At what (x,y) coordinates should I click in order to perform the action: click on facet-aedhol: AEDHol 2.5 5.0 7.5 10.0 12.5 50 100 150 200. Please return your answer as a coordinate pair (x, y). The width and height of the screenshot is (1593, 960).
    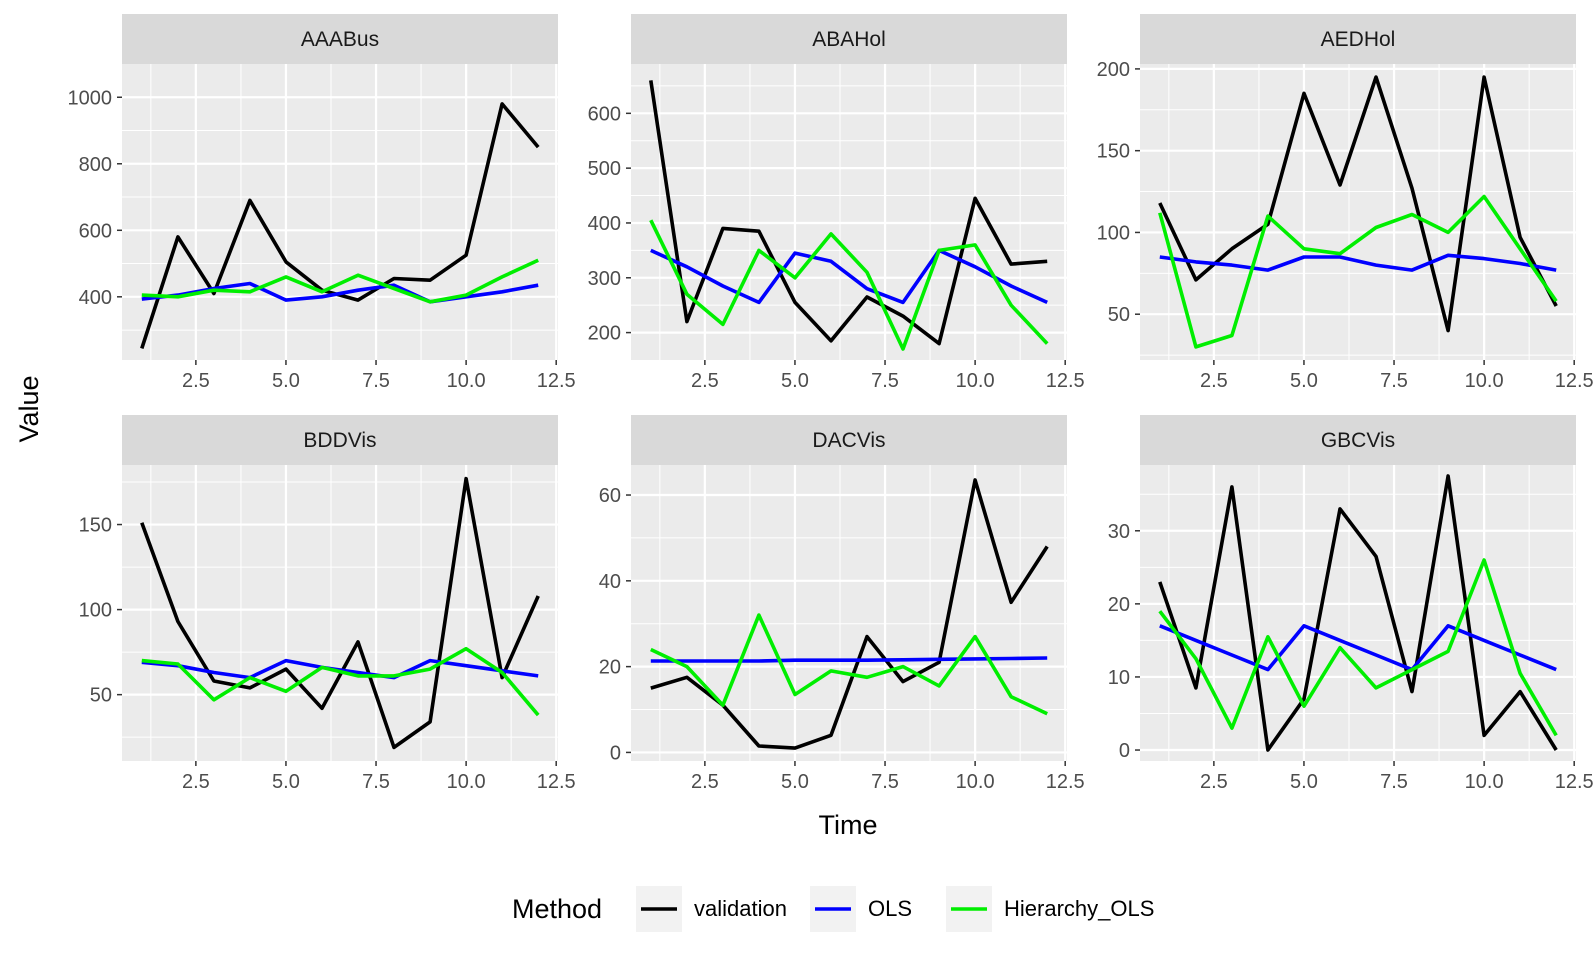
    Looking at the image, I should click on (1345, 203).